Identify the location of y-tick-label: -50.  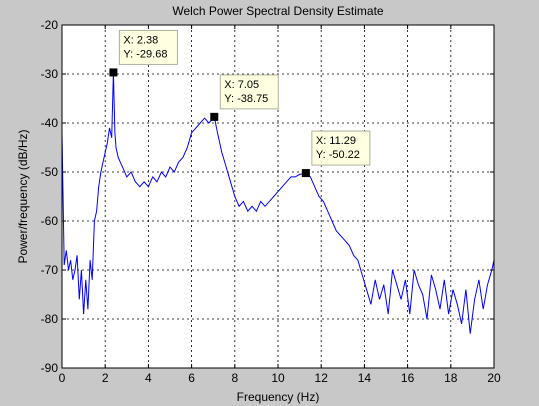
(50, 172).